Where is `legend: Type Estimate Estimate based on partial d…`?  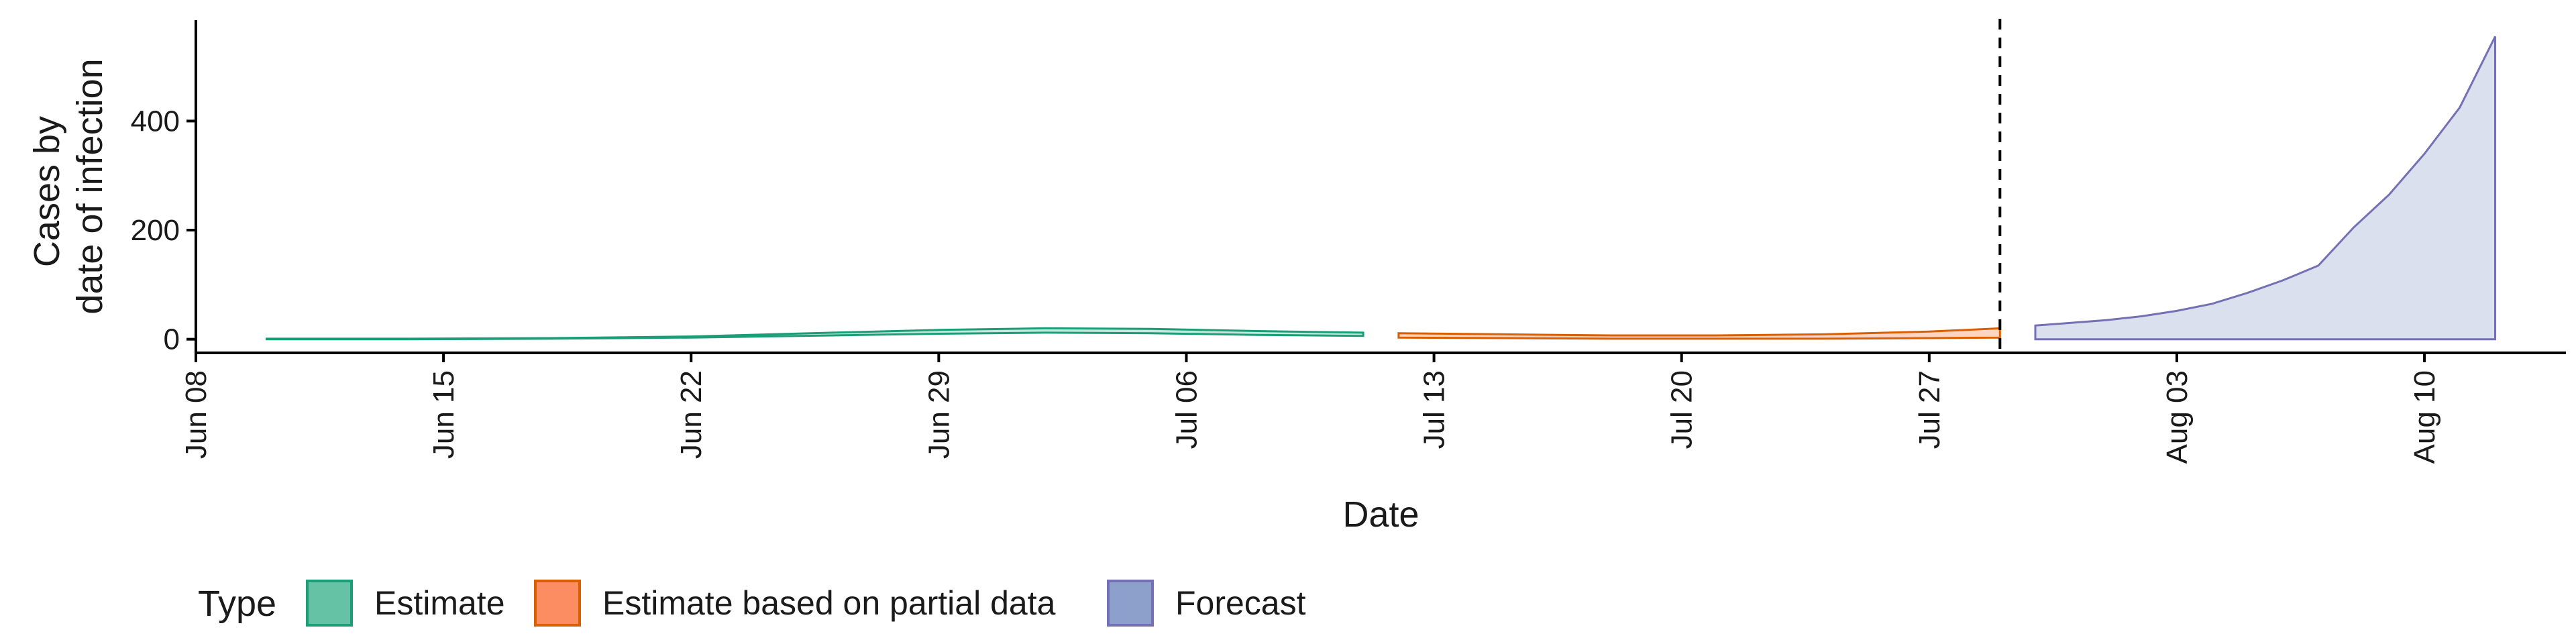 legend: Type Estimate Estimate based on partial d… is located at coordinates (752, 603).